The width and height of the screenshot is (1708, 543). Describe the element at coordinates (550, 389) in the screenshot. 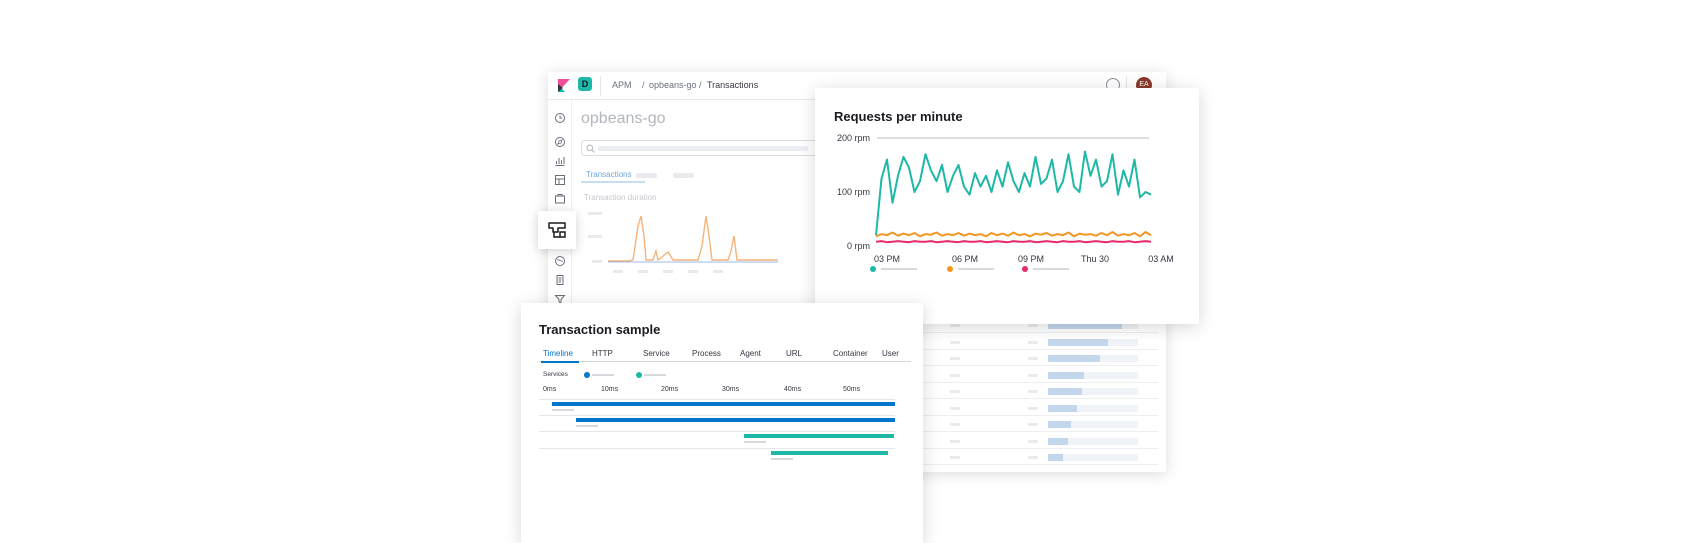

I see `timeline-tick-label: 0ms` at that location.